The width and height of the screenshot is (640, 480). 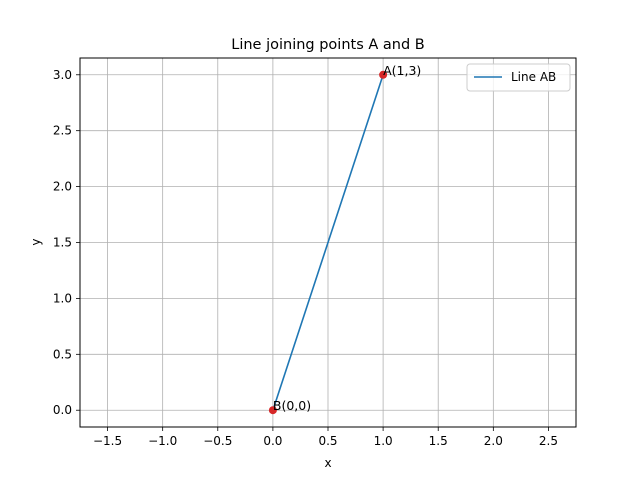 What do you see at coordinates (493, 441) in the screenshot?
I see `x-tick-label: 2.0` at bounding box center [493, 441].